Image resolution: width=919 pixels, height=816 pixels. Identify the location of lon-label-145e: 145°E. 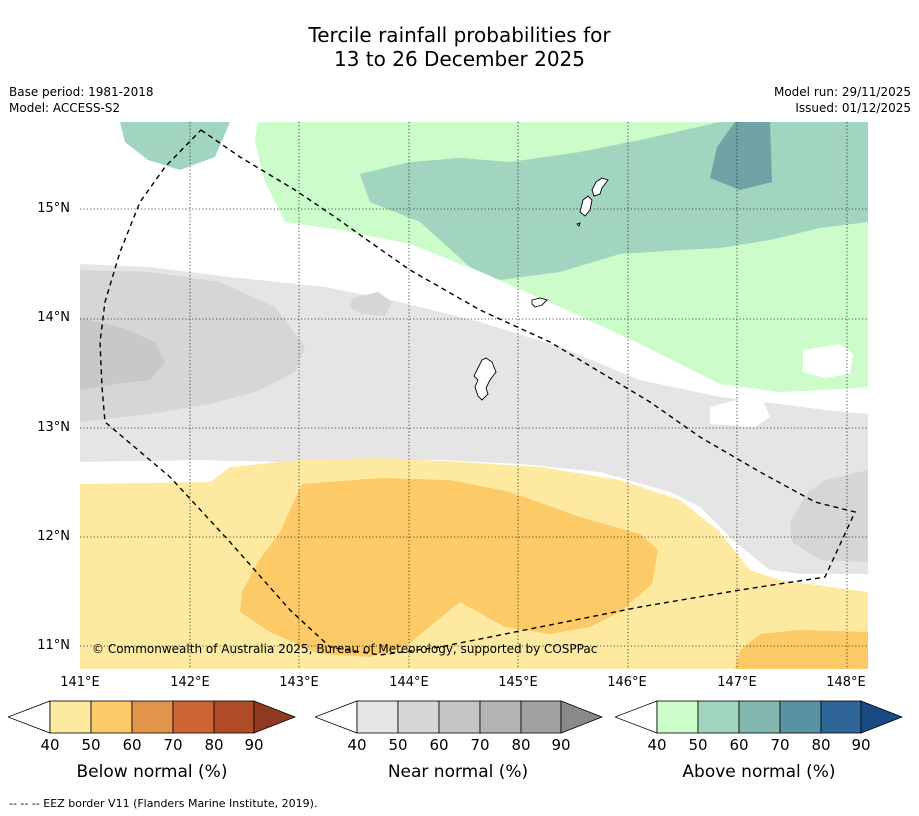
(518, 682).